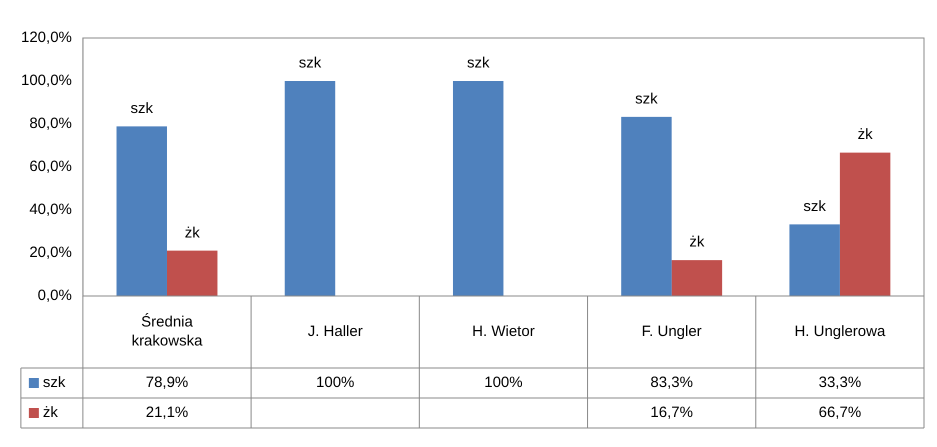  What do you see at coordinates (672, 331) in the screenshot?
I see `x-tick-label: F. Ungler` at bounding box center [672, 331].